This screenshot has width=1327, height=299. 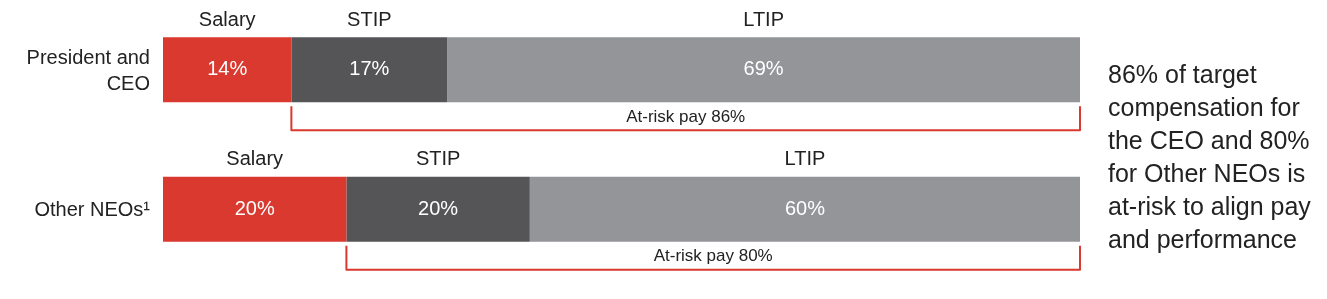 I want to click on text: LTIP, so click(x=764, y=18).